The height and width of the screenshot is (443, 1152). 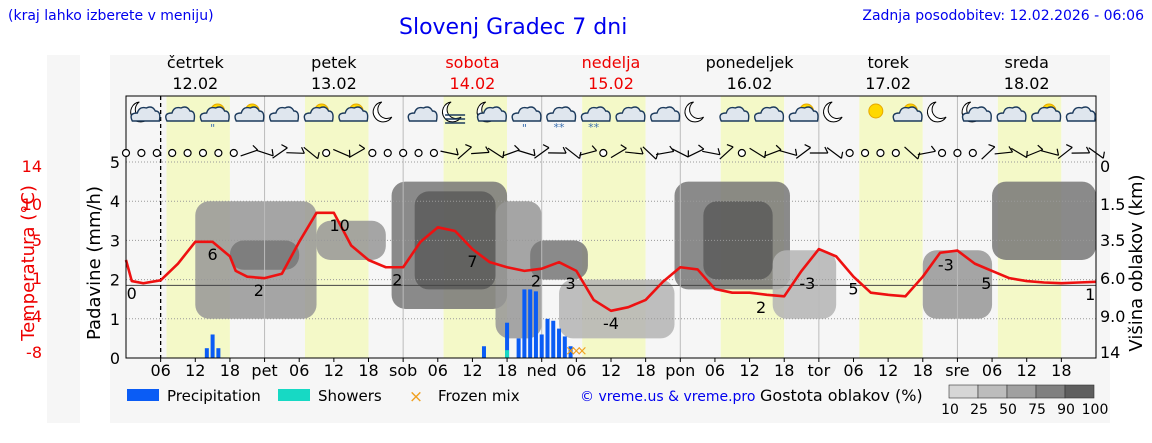 What do you see at coordinates (611, 83) in the screenshot?
I see `day-date: 15.02` at bounding box center [611, 83].